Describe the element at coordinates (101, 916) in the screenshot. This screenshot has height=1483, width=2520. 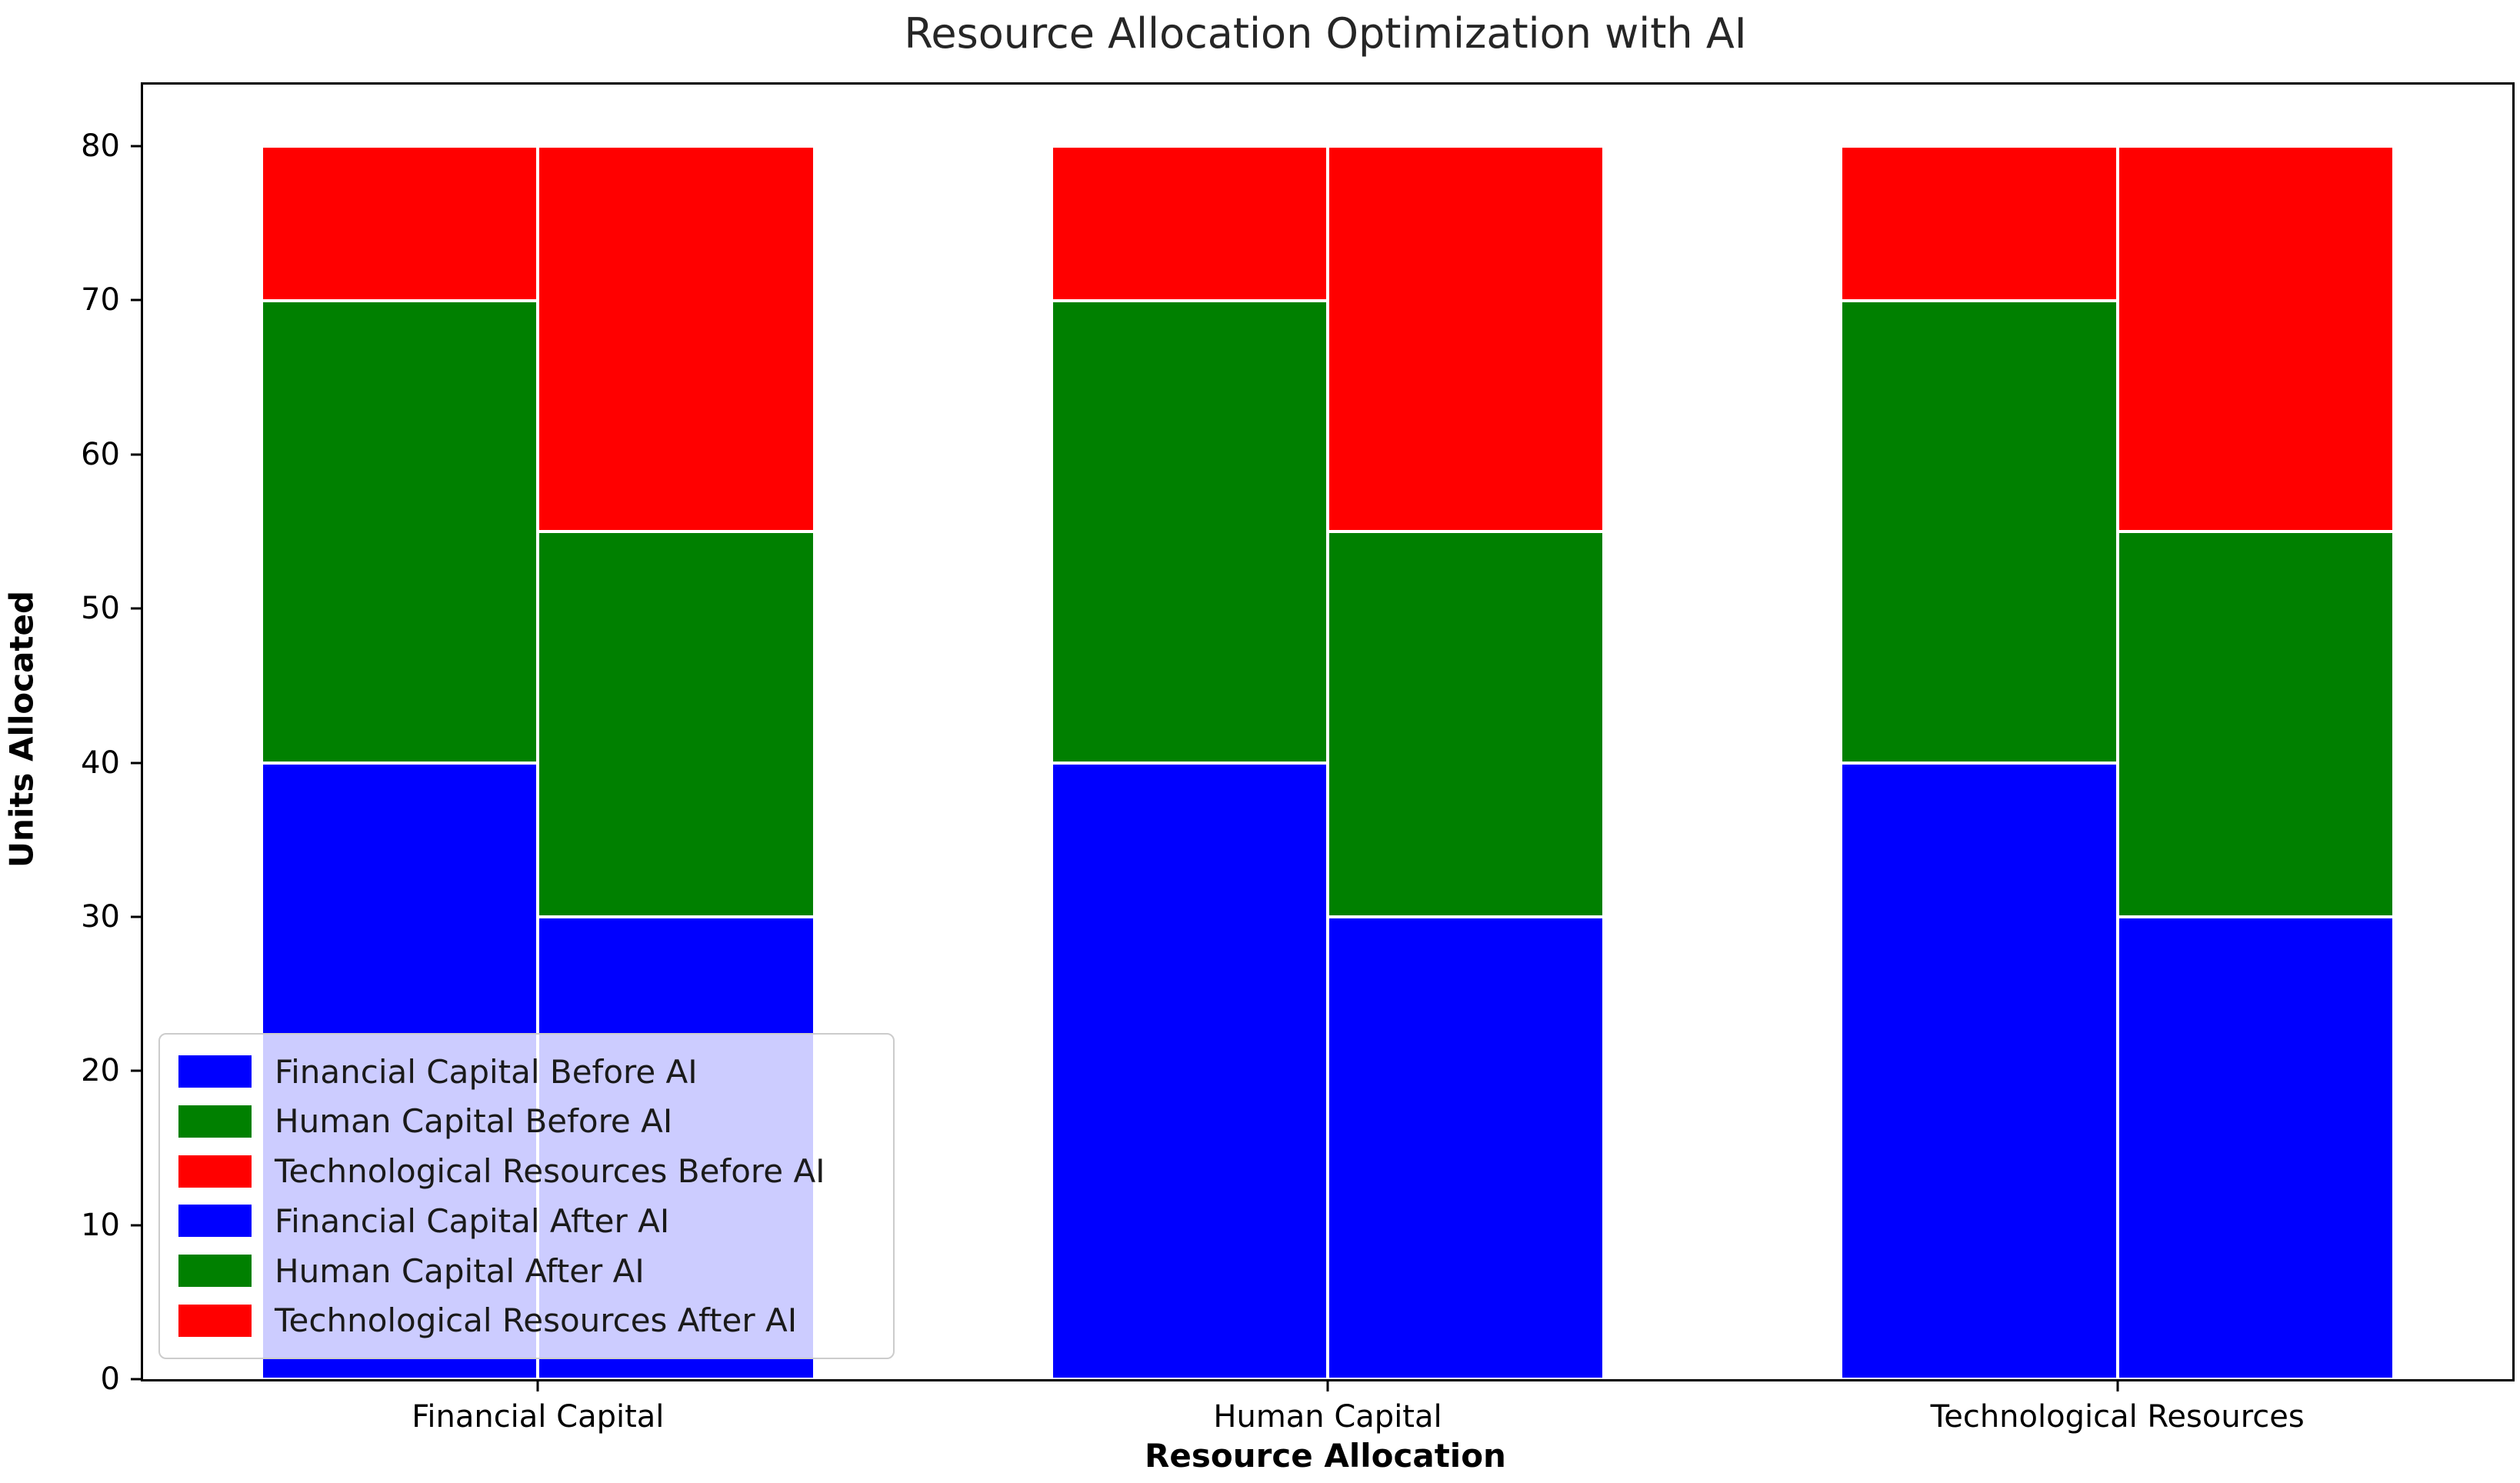
I see `y-tick-label: 30` at that location.